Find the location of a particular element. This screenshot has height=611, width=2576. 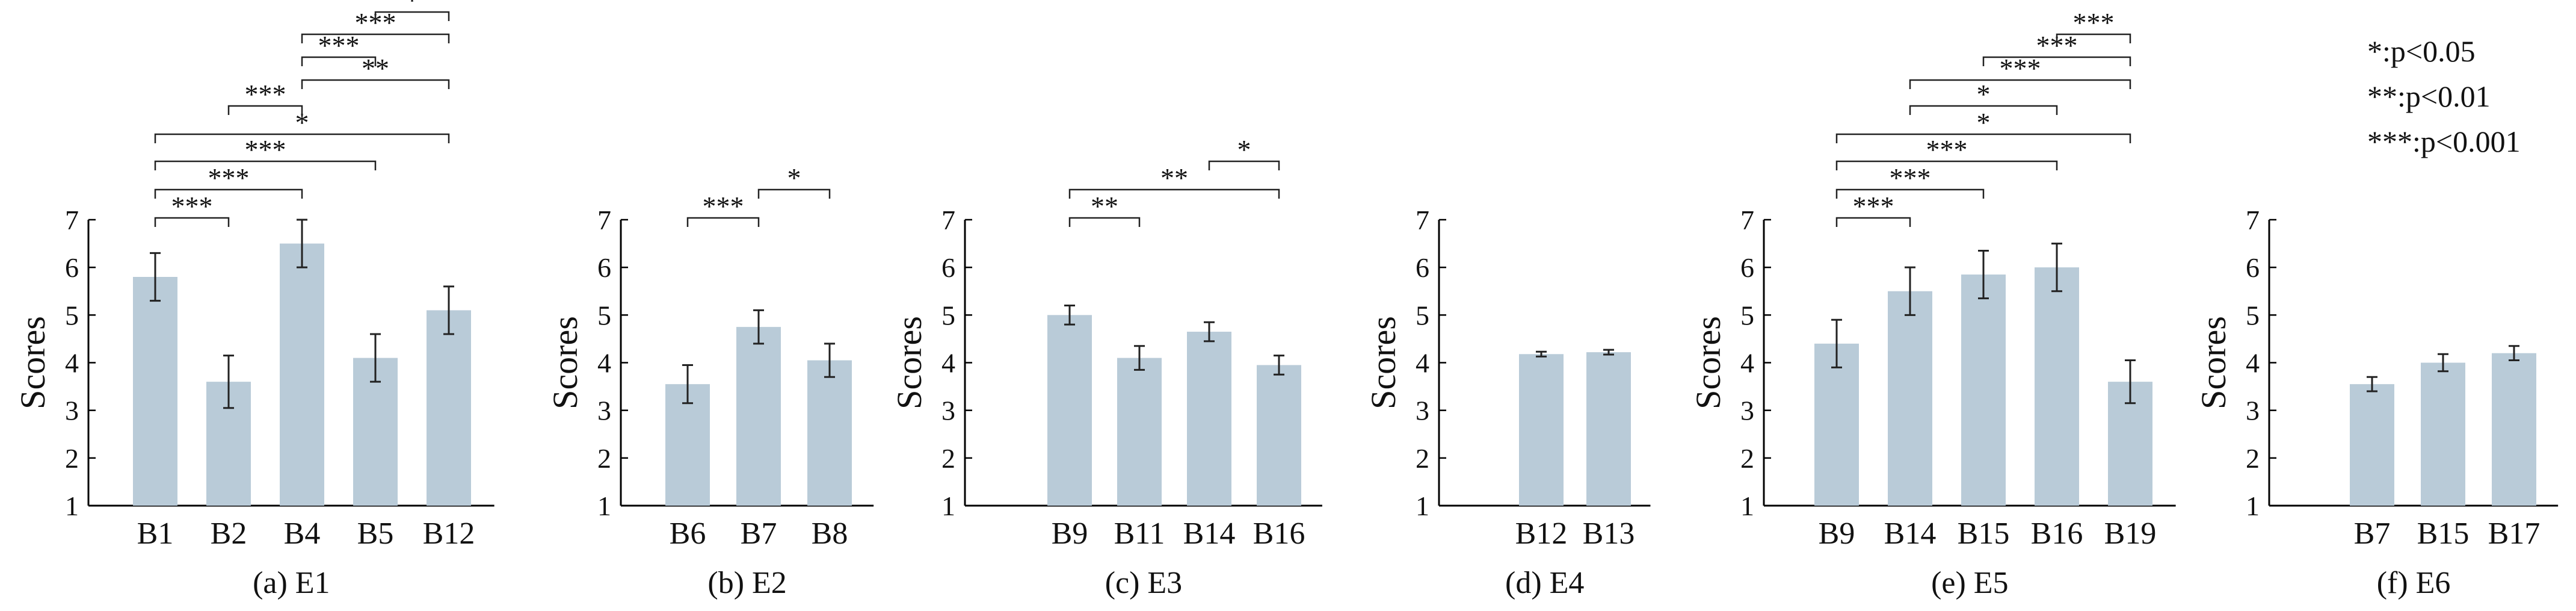

category-label: B4 is located at coordinates (302, 533).